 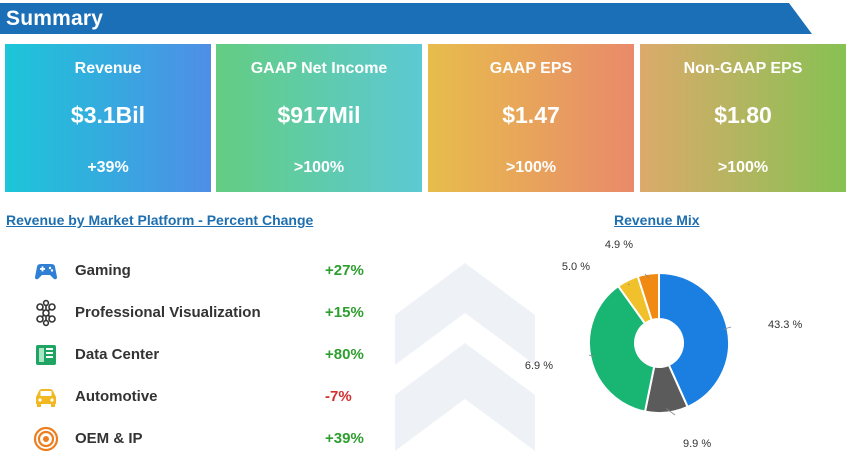 I want to click on platform-label: OEM & IP, so click(x=109, y=438).